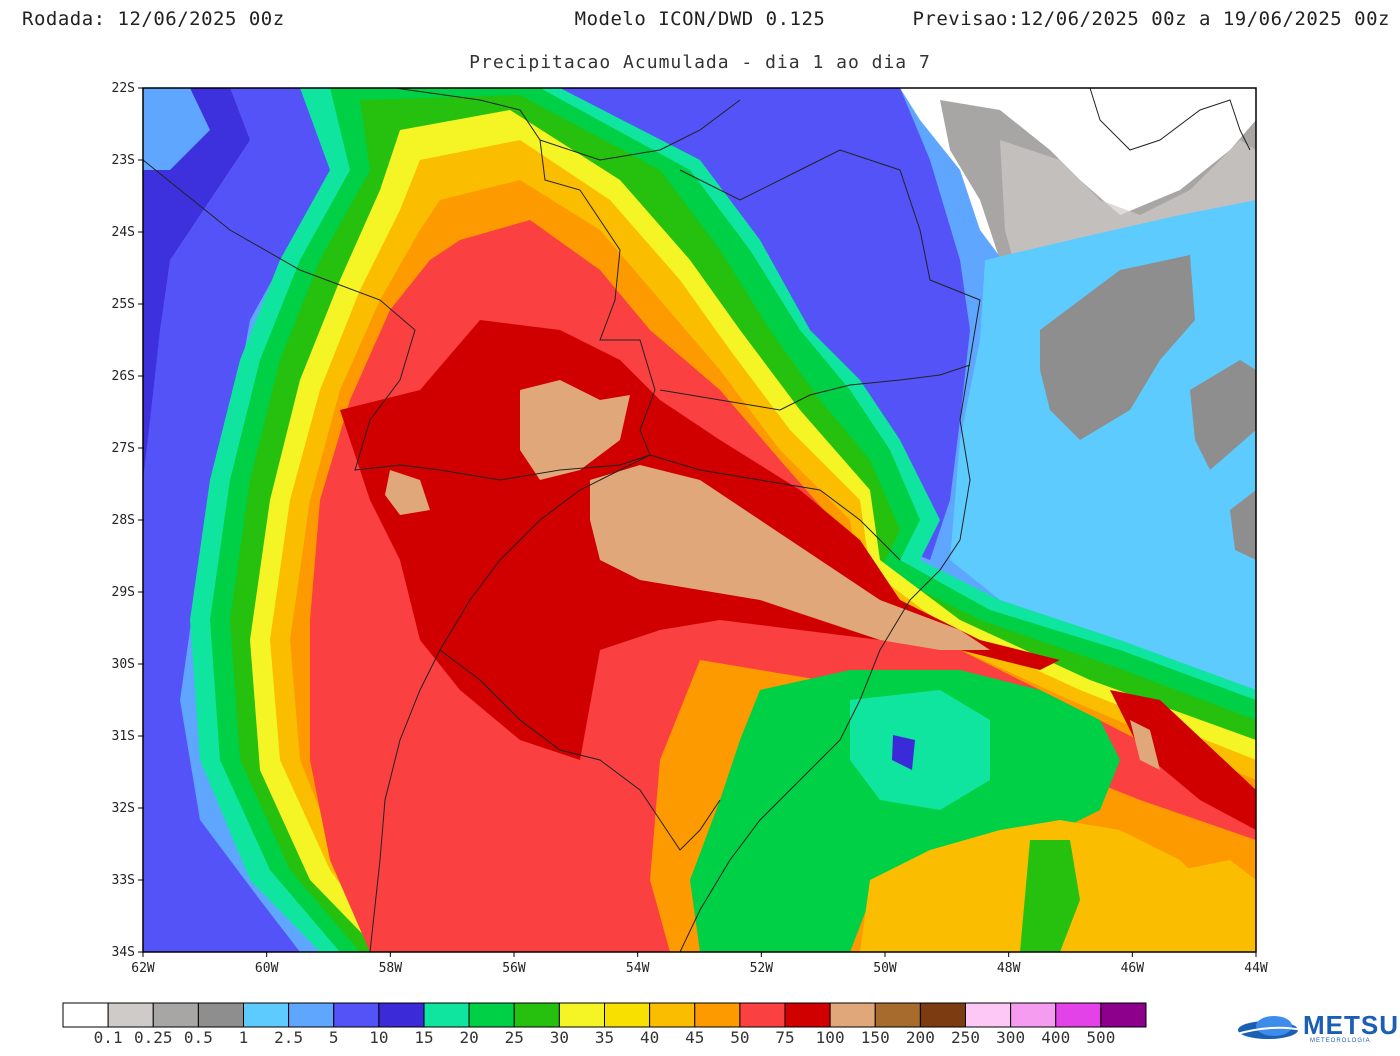  What do you see at coordinates (289, 1037) in the screenshot?
I see `legend-label: 2.5` at bounding box center [289, 1037].